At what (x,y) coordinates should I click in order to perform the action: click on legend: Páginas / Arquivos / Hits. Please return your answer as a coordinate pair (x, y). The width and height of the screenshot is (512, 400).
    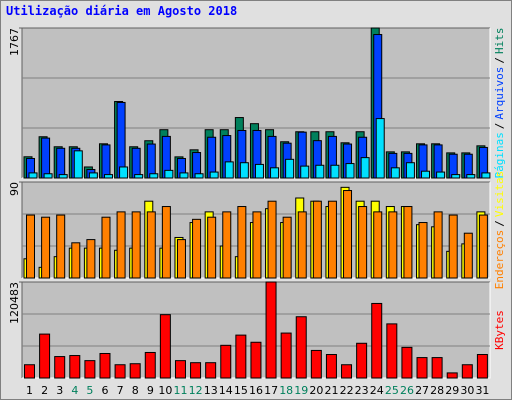
    Looking at the image, I should click on (499, 102).